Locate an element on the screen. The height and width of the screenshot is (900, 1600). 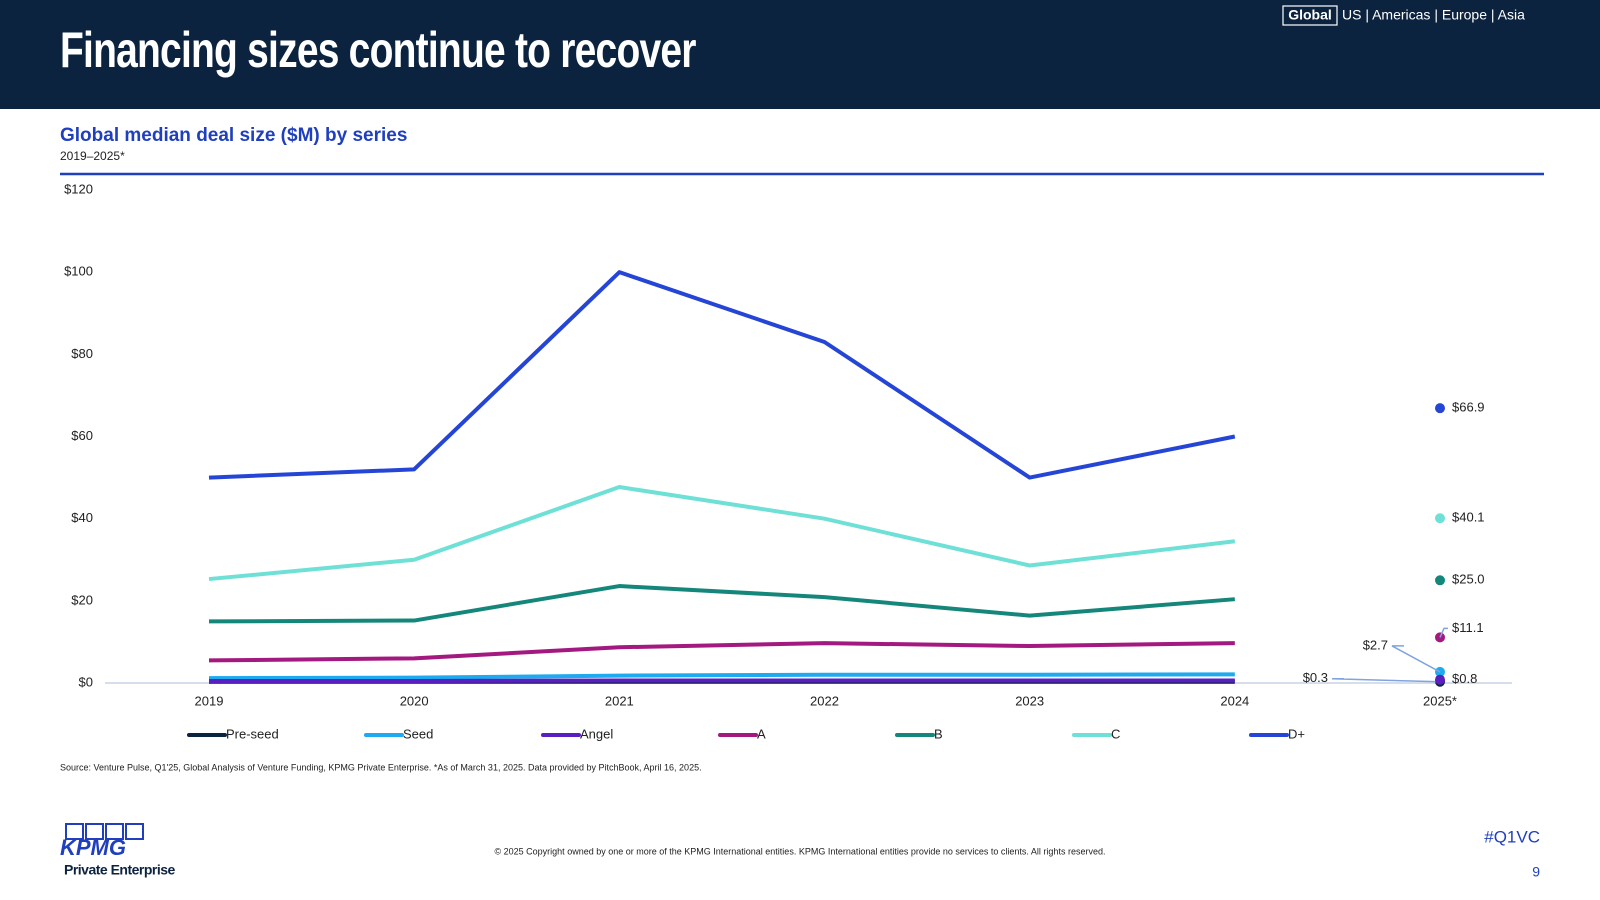
nav-links: US | Americas | Europe | Asia is located at coordinates (1433, 15).